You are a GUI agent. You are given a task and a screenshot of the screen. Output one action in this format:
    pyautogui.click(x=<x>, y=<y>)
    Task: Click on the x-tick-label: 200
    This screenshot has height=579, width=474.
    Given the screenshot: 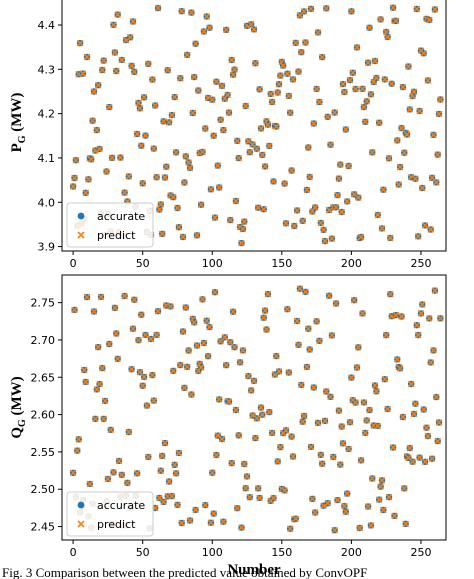 What is the action you would take?
    pyautogui.click(x=351, y=263)
    